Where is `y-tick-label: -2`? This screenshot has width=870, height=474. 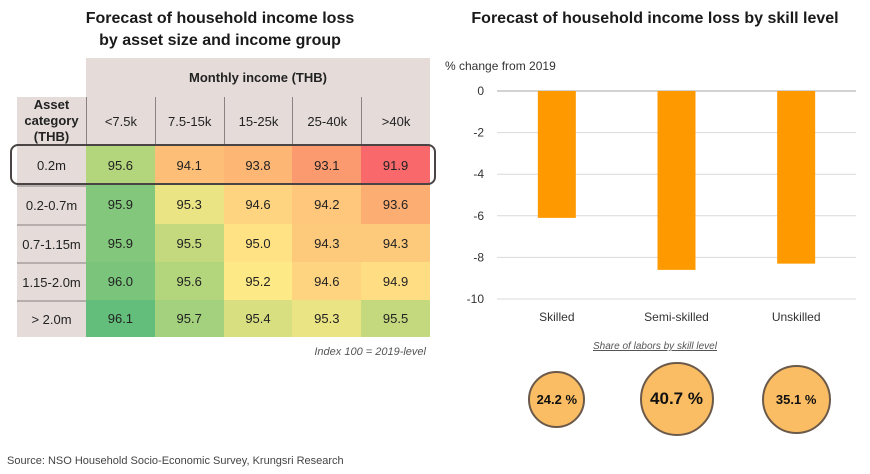 y-tick-label: -2 is located at coordinates (478, 133).